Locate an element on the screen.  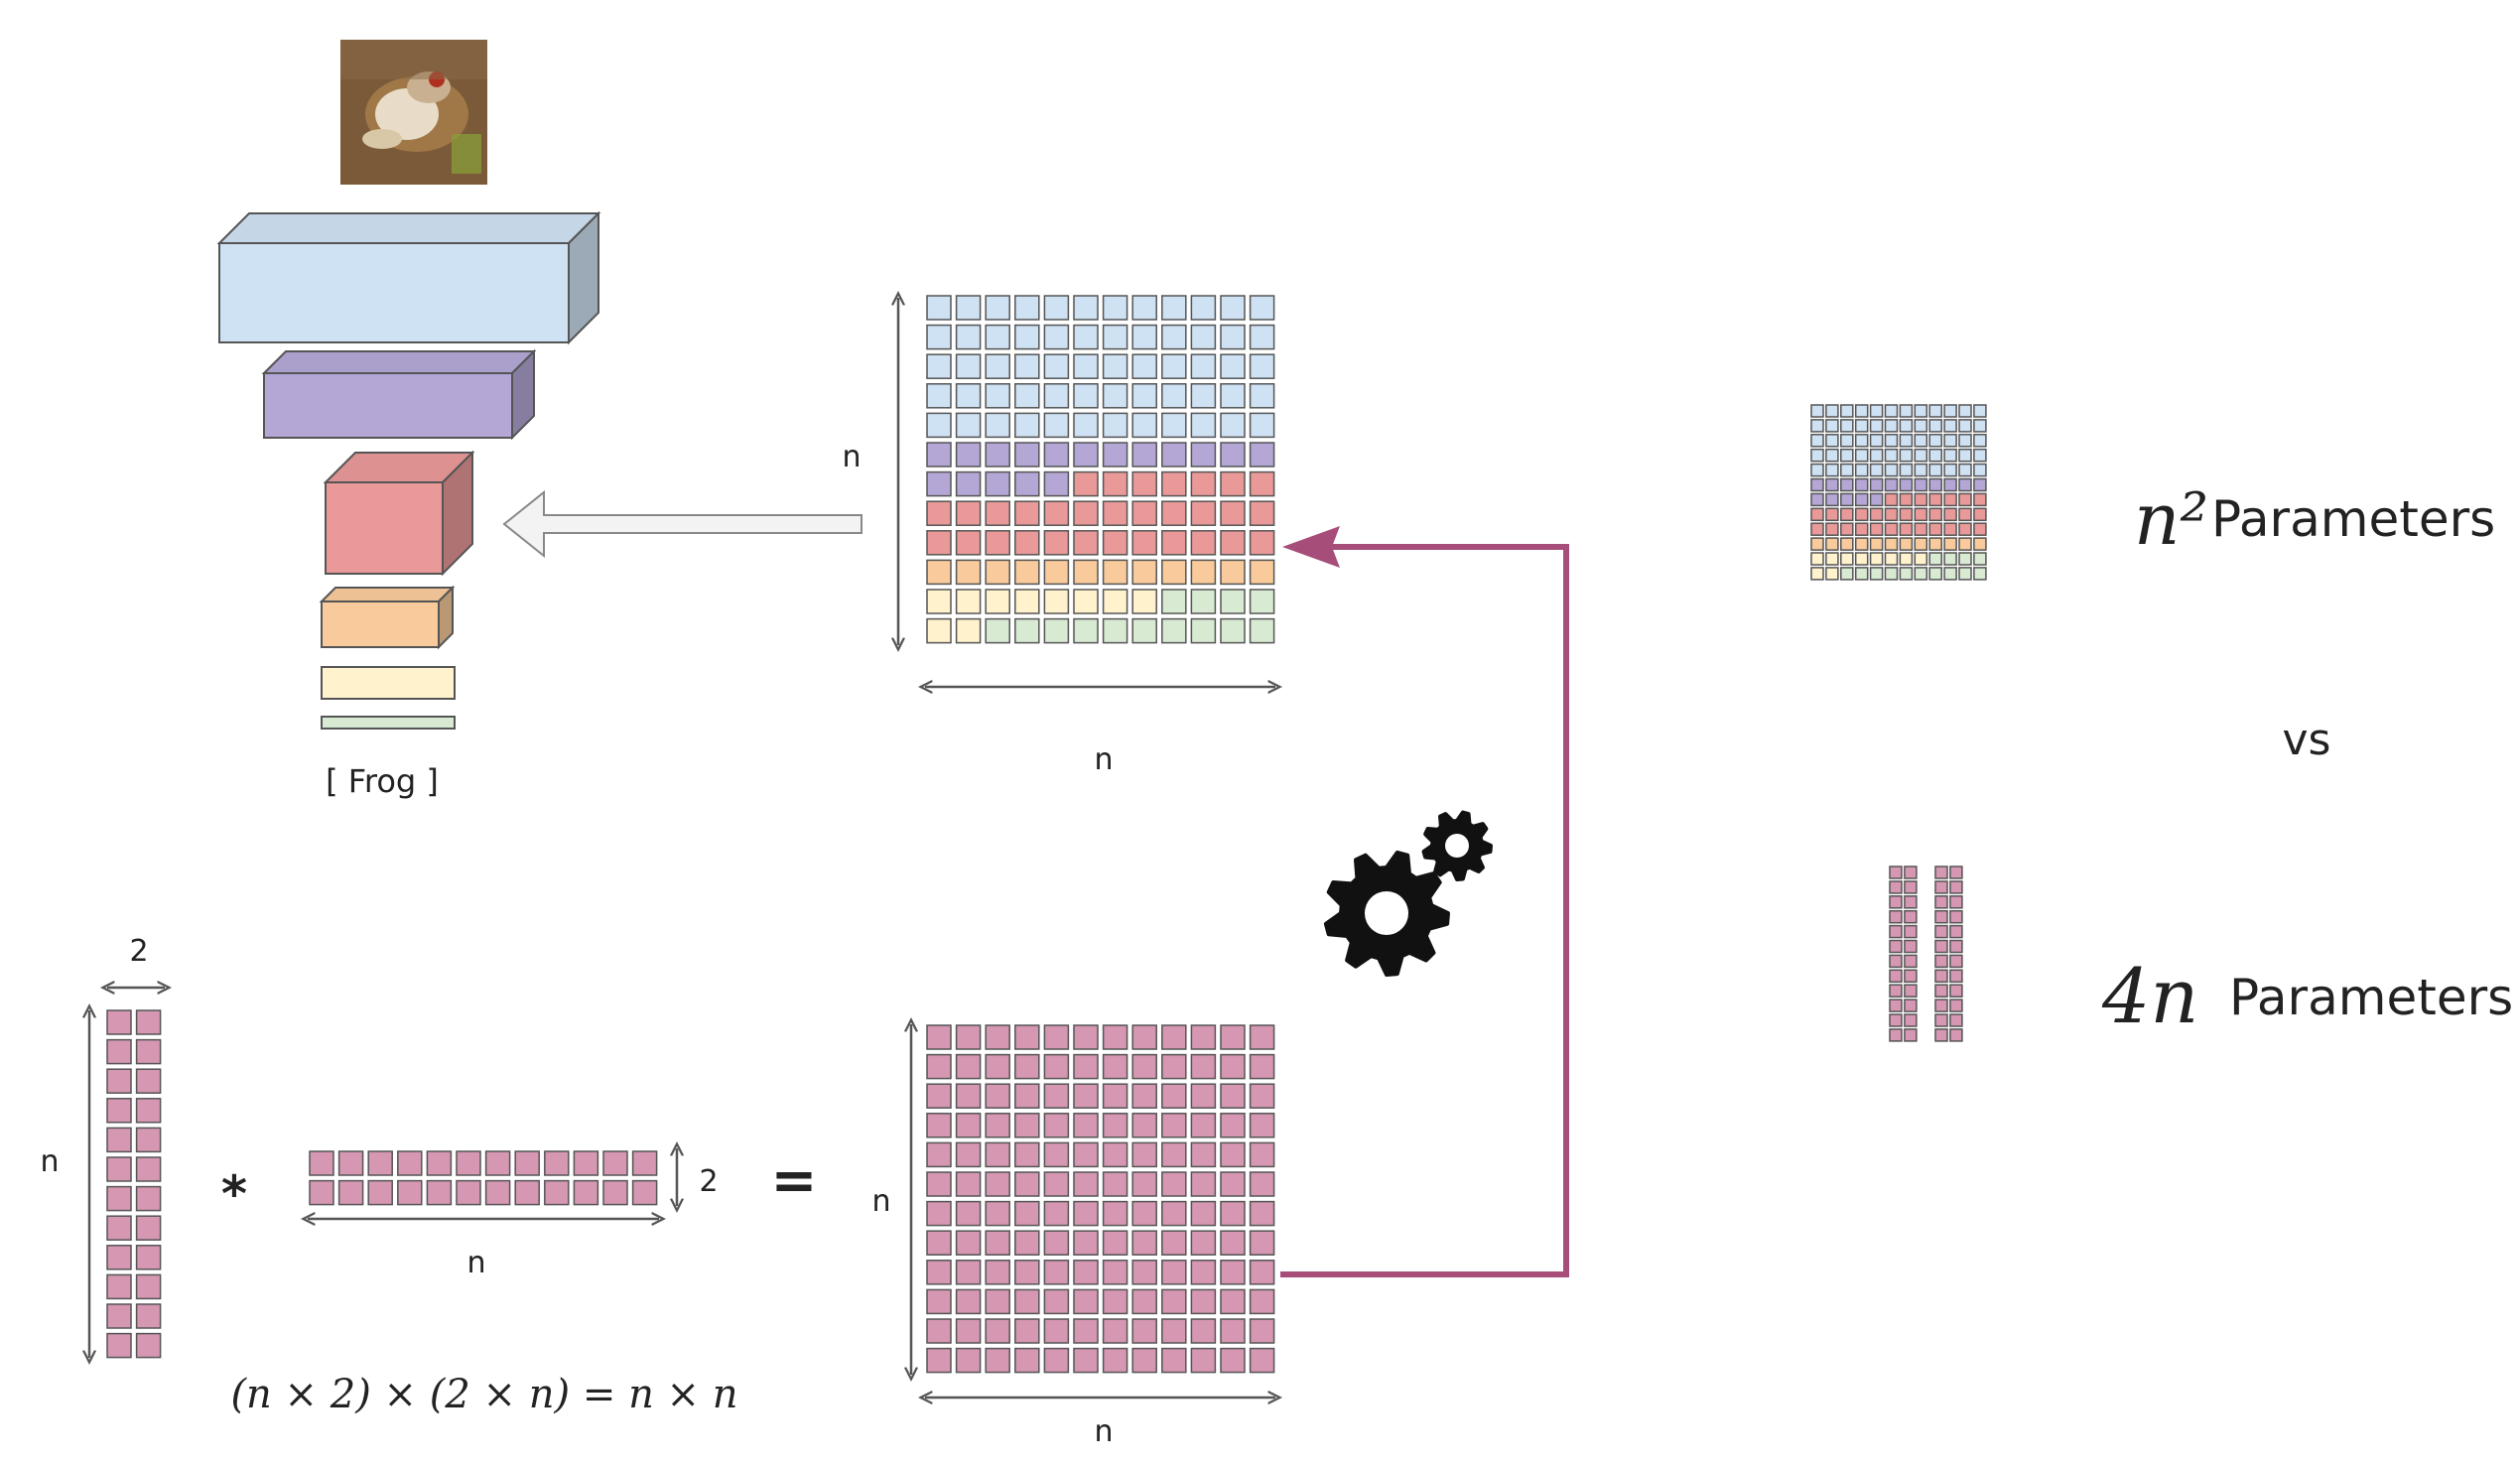
low-rank-factors-thumbnail is located at coordinates (1926, 954).